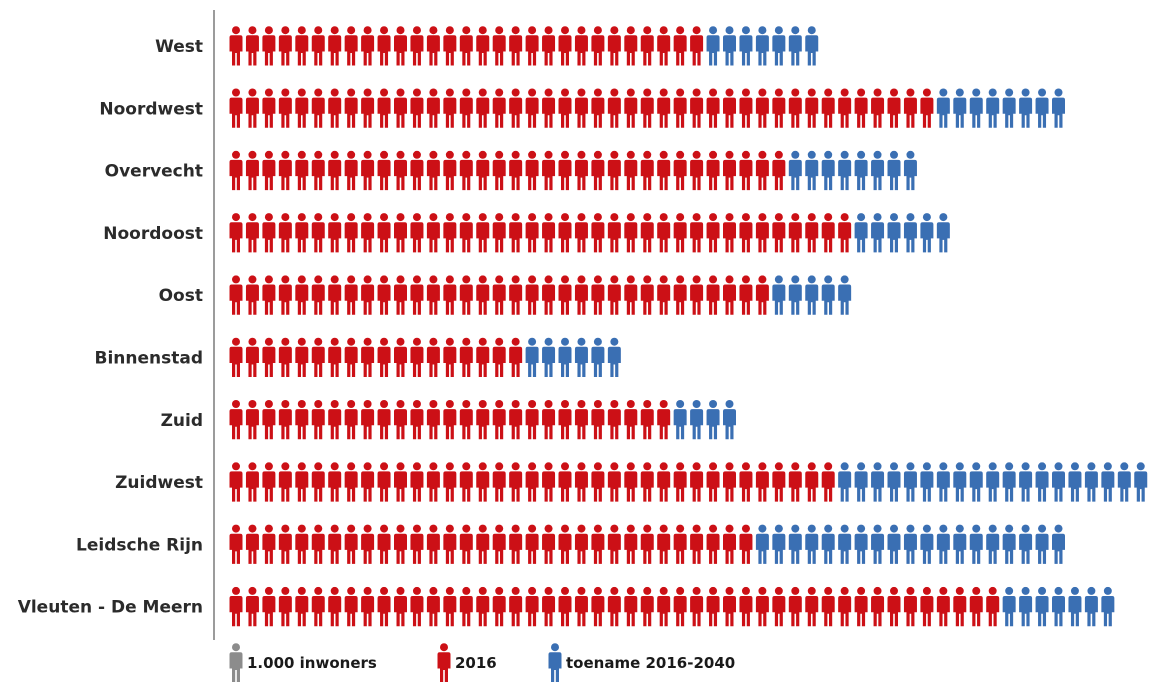  Describe the element at coordinates (151, 109) in the screenshot. I see `category-label: Noordwest` at that location.